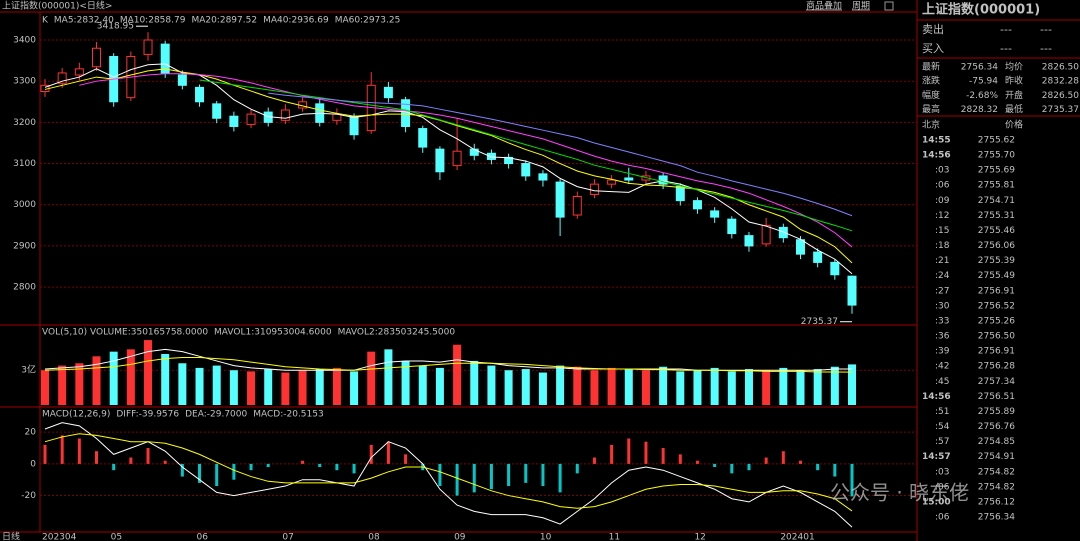 Image resolution: width=1080 pixels, height=541 pixels. I want to click on trade-price: 2755.62, so click(996, 141).